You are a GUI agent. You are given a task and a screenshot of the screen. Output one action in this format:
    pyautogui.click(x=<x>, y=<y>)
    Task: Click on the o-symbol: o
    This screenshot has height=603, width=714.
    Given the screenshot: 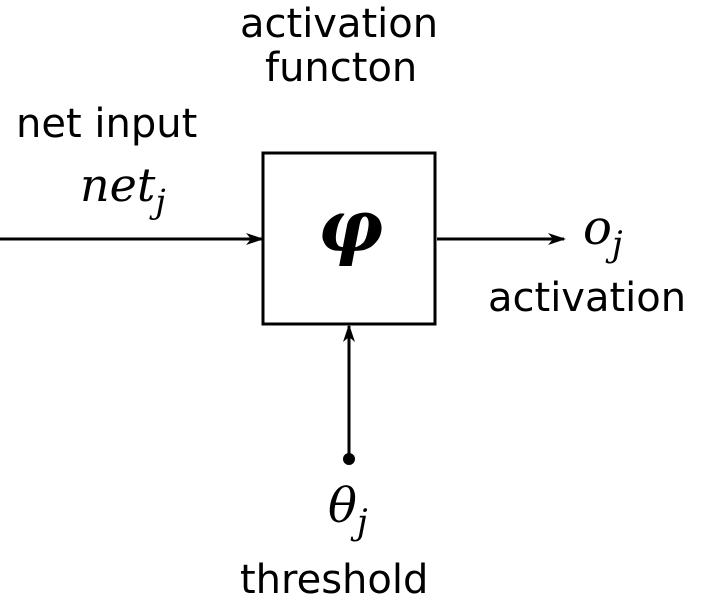 What is the action you would take?
    pyautogui.click(x=597, y=228)
    